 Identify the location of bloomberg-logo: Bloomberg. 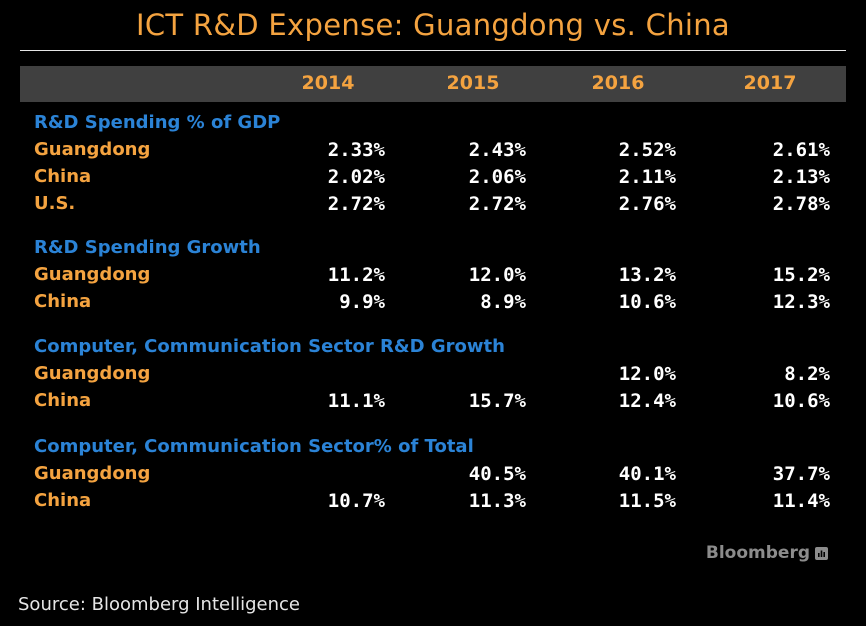
(767, 553).